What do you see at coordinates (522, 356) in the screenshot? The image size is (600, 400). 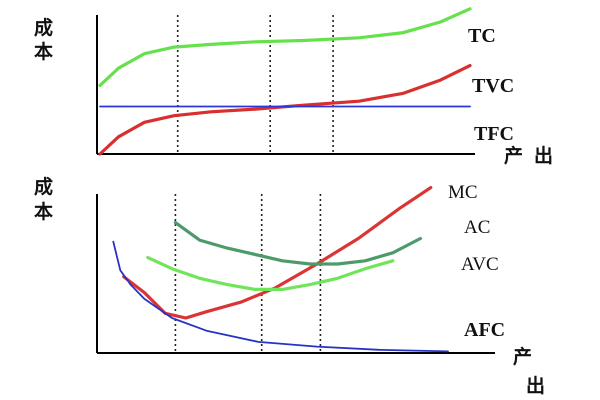 I see `bottom-x-axis-label-top: 产` at bounding box center [522, 356].